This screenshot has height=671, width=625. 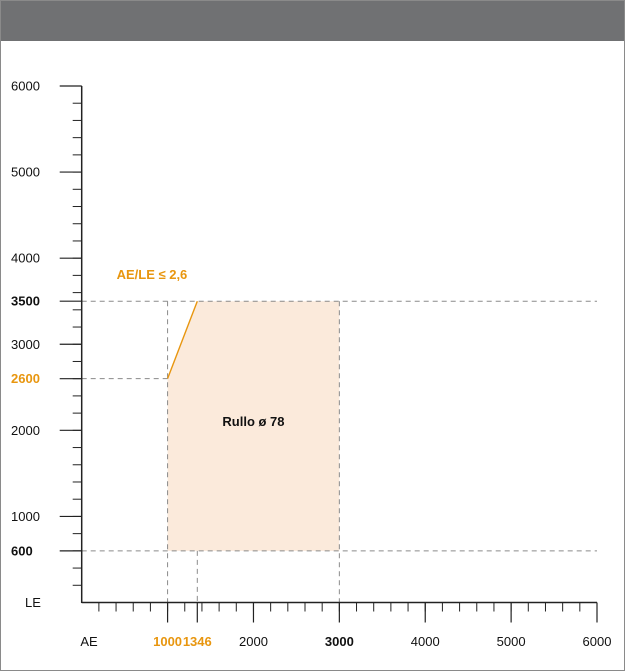 What do you see at coordinates (167, 641) in the screenshot?
I see `x-tick-label-1000: 1000` at bounding box center [167, 641].